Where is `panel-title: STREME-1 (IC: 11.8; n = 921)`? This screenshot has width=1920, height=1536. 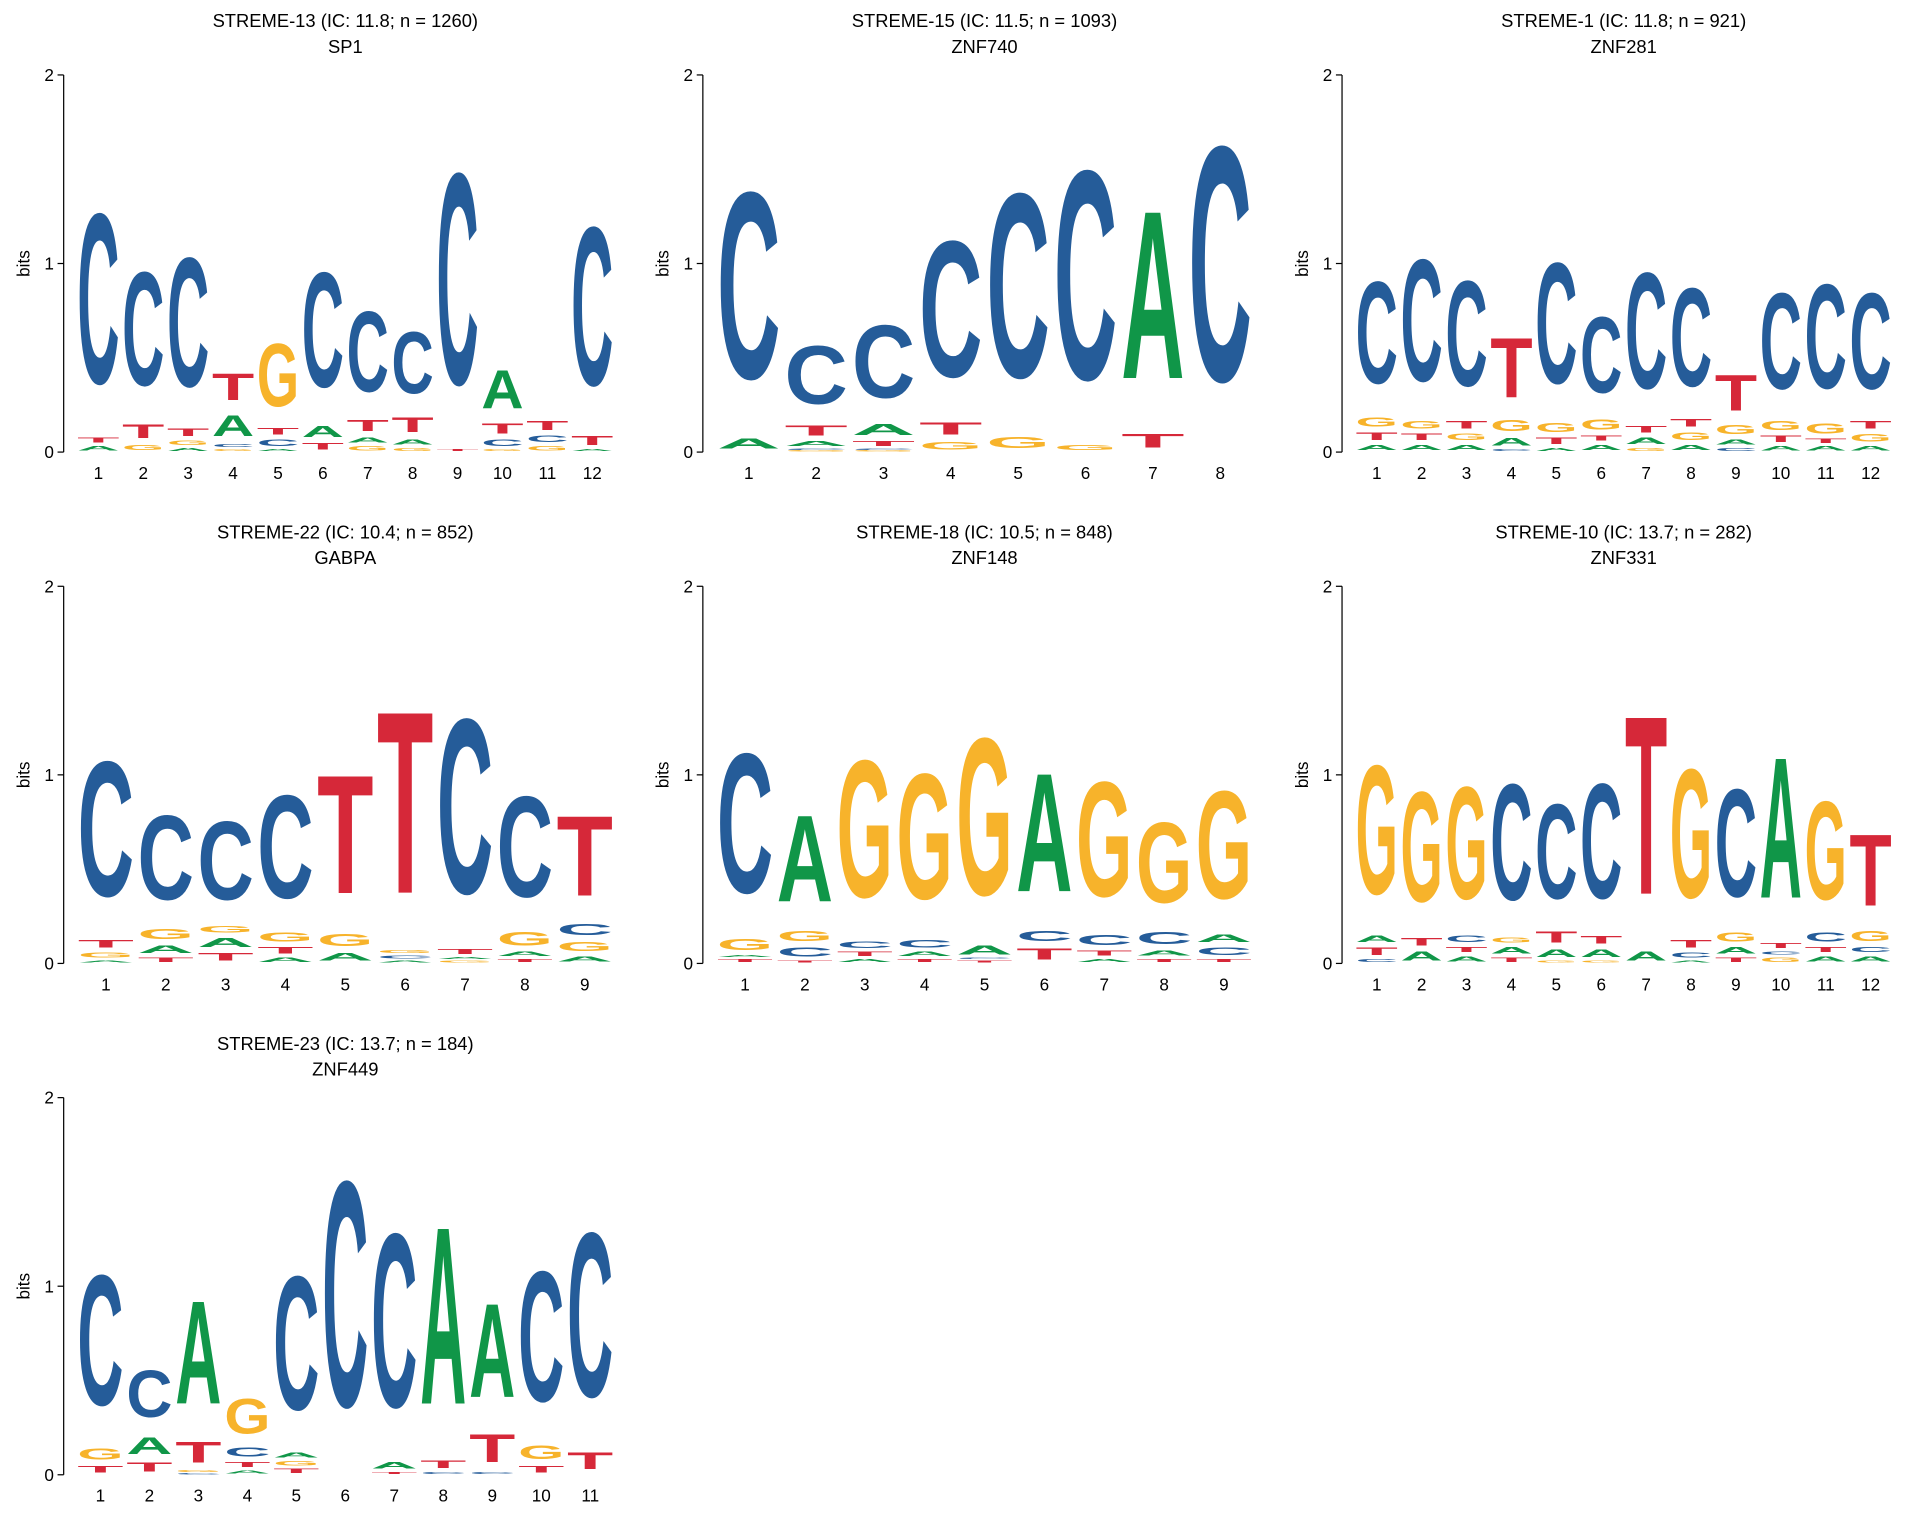
panel-title: STREME-1 (IC: 11.8; n = 921) is located at coordinates (1623, 20).